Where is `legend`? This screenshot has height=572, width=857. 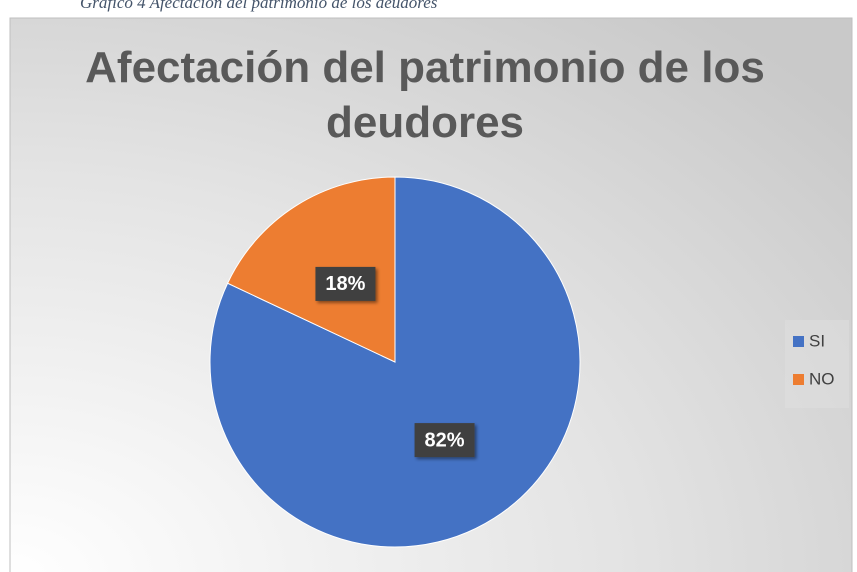
legend is located at coordinates (817, 364).